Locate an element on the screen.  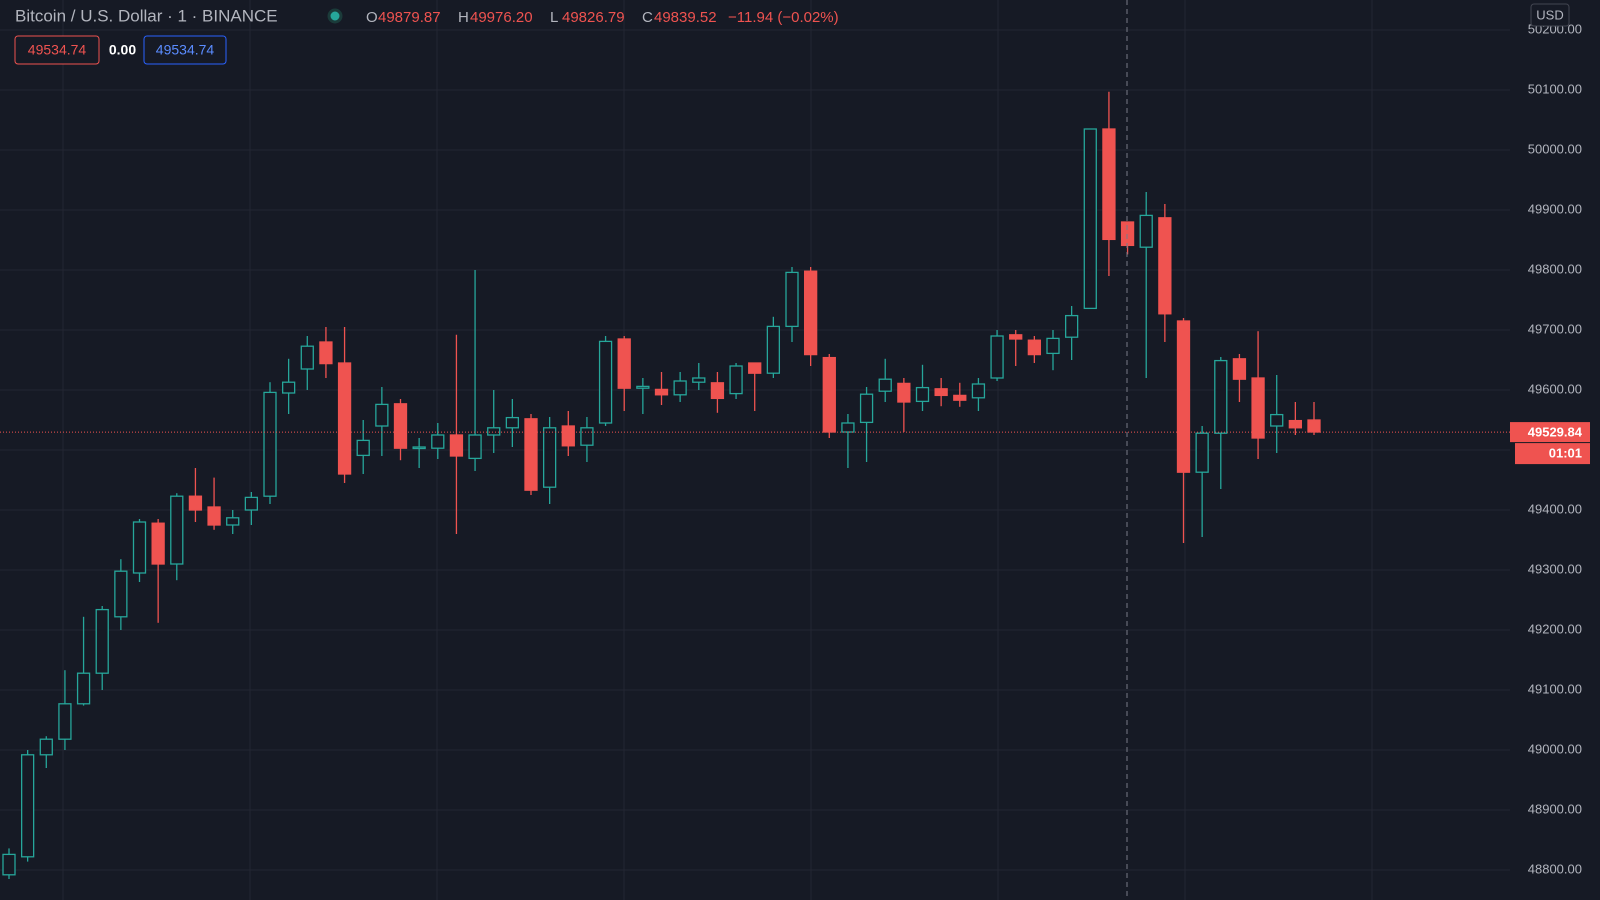
status-dot is located at coordinates (335, 16).